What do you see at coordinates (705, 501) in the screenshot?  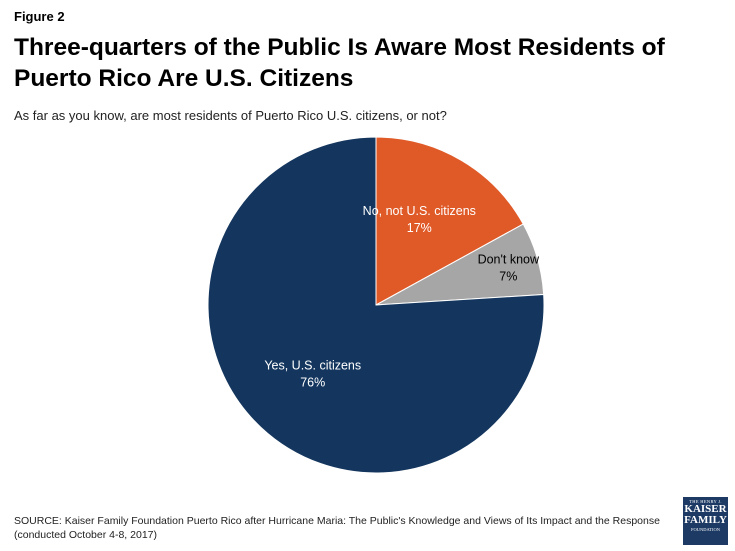 I see `logo-line-1: THE HENRY J.` at bounding box center [705, 501].